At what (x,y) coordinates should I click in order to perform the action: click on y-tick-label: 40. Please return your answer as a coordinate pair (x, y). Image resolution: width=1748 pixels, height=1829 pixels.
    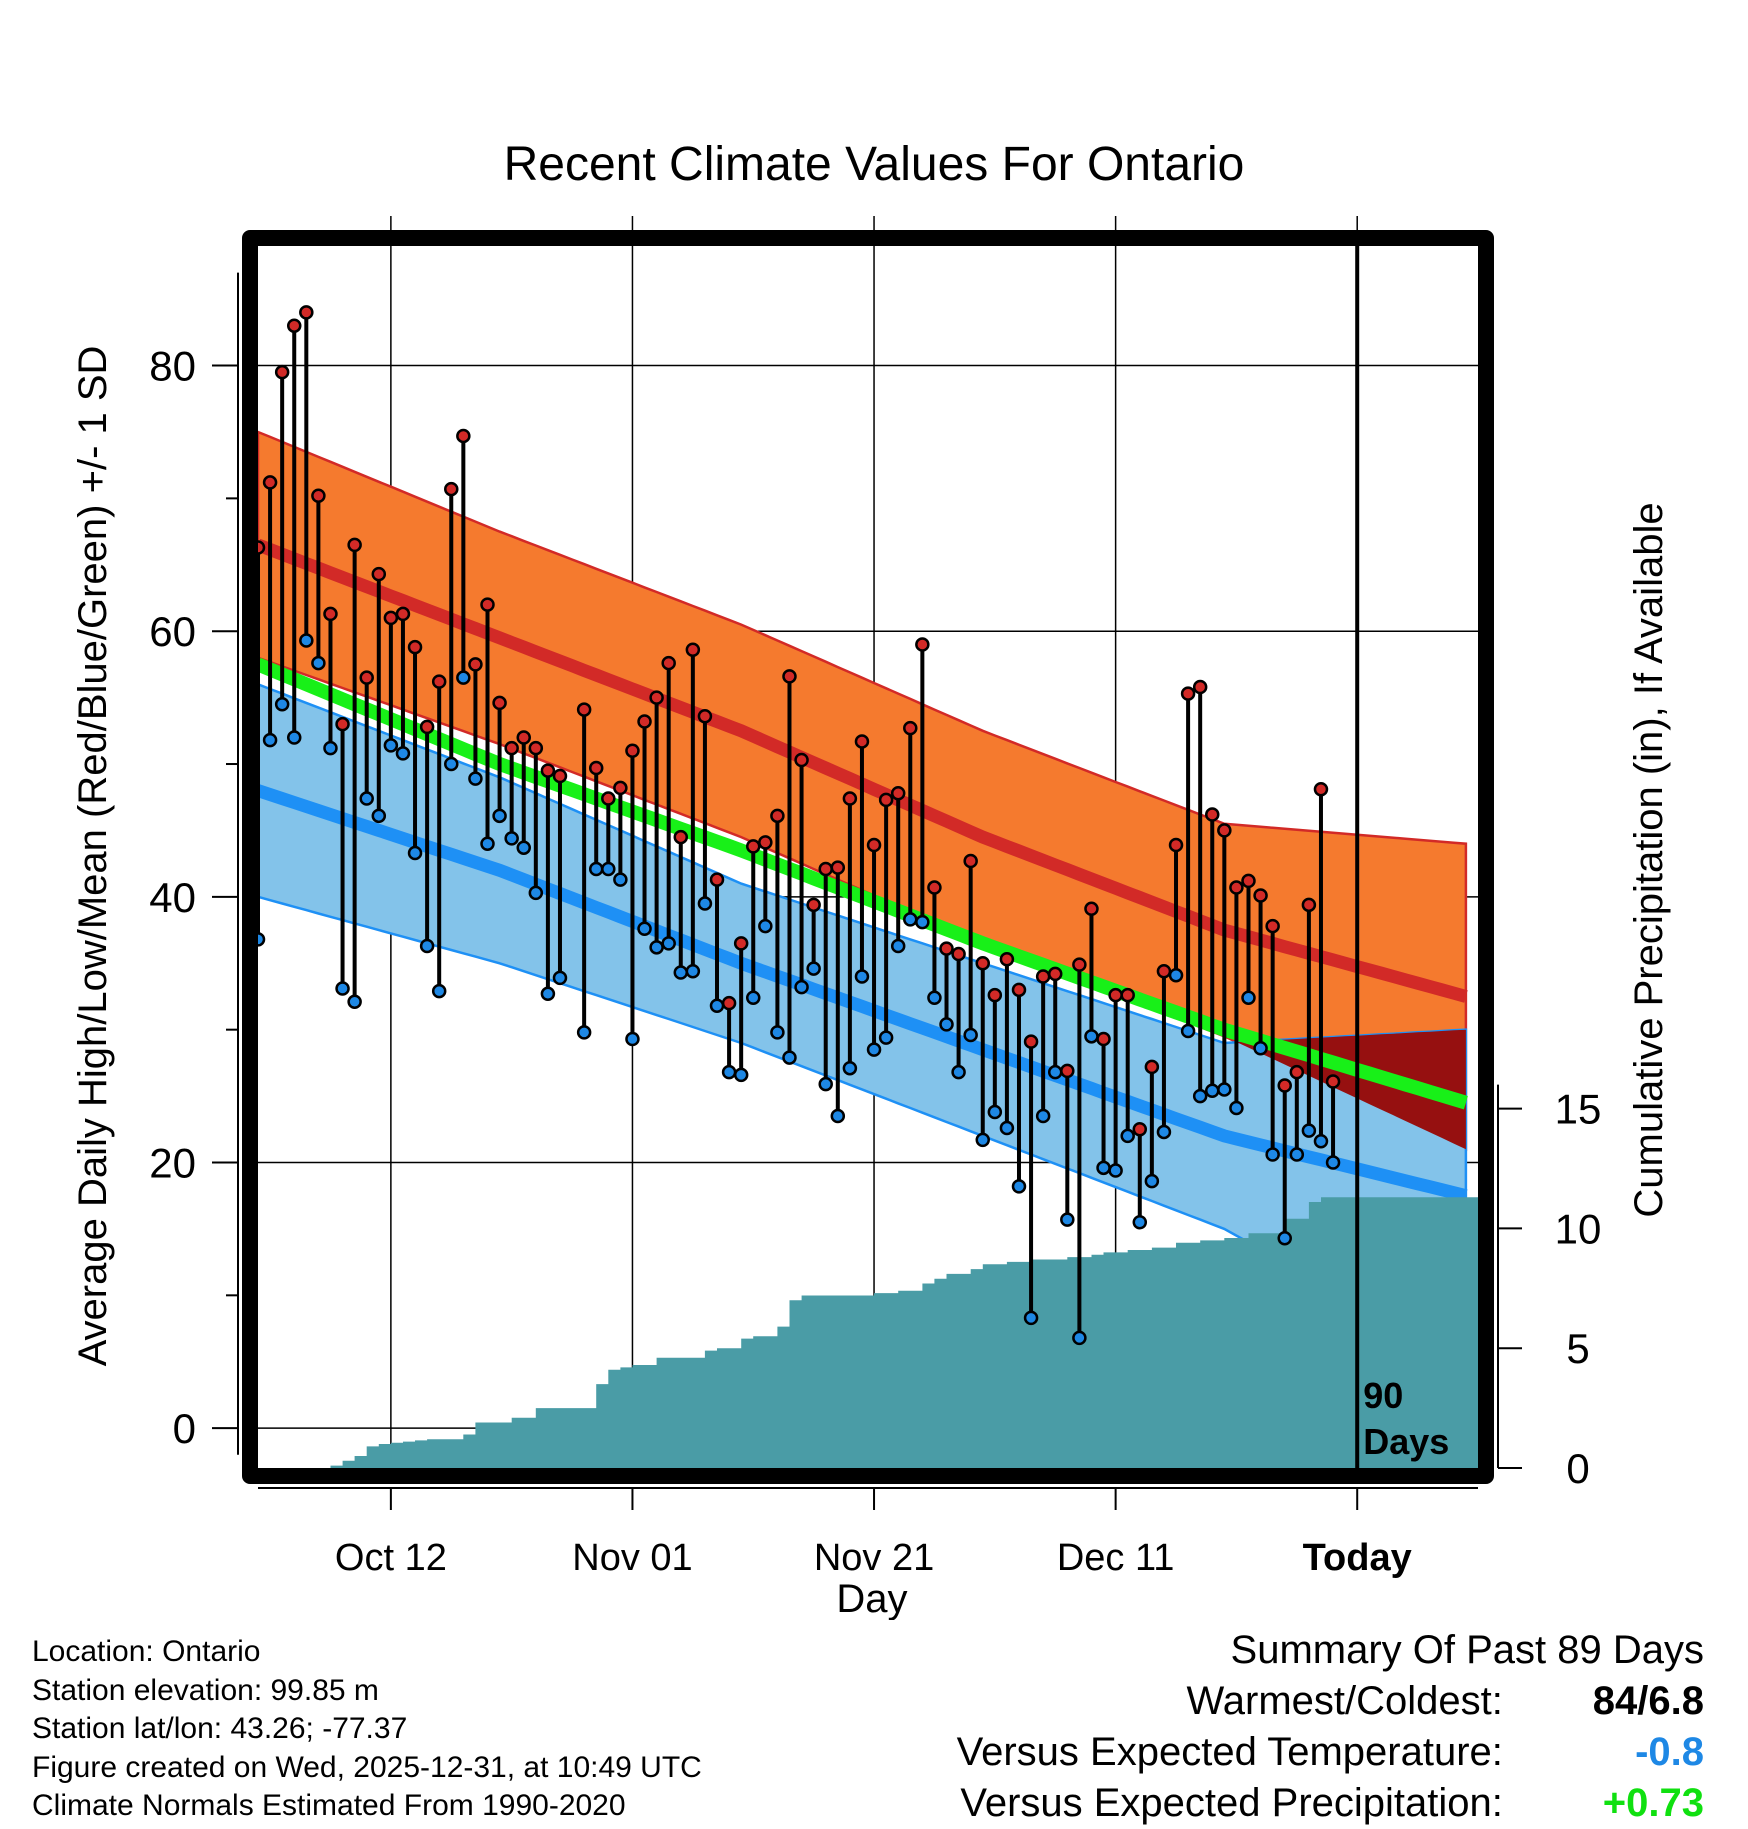
    Looking at the image, I should click on (172, 897).